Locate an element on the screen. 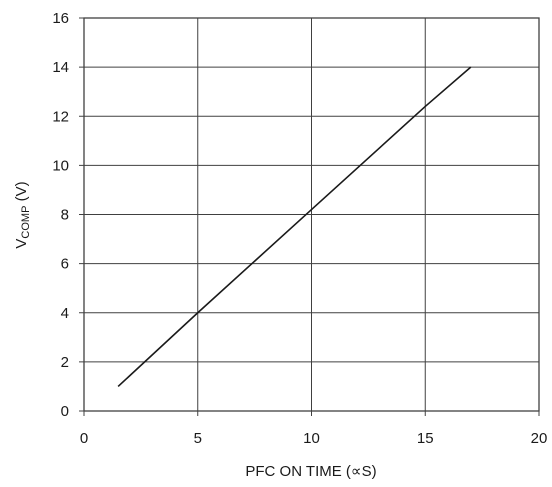 This screenshot has height=487, width=552. x-tick-label: 20 is located at coordinates (539, 438).